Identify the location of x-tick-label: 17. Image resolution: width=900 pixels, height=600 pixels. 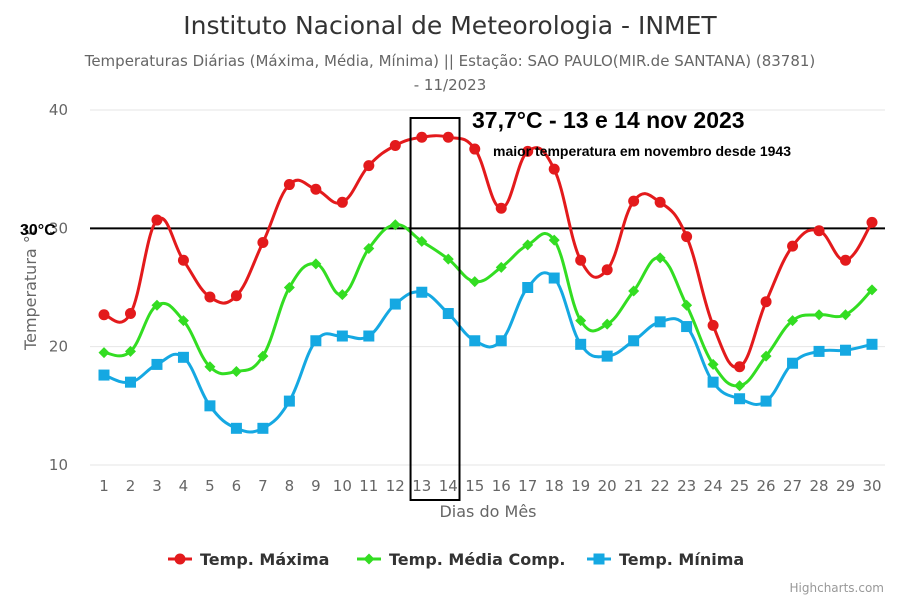
(527, 486).